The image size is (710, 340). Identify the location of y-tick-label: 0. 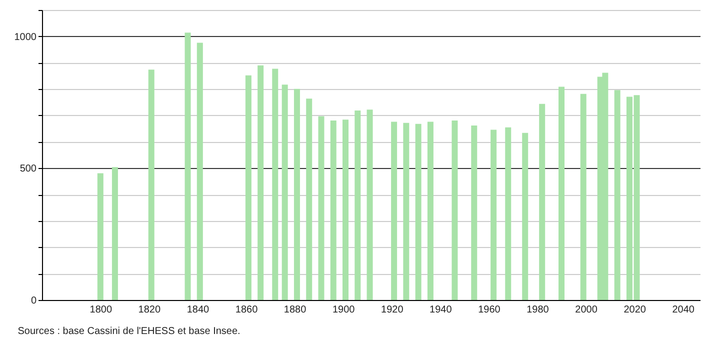
(33, 301).